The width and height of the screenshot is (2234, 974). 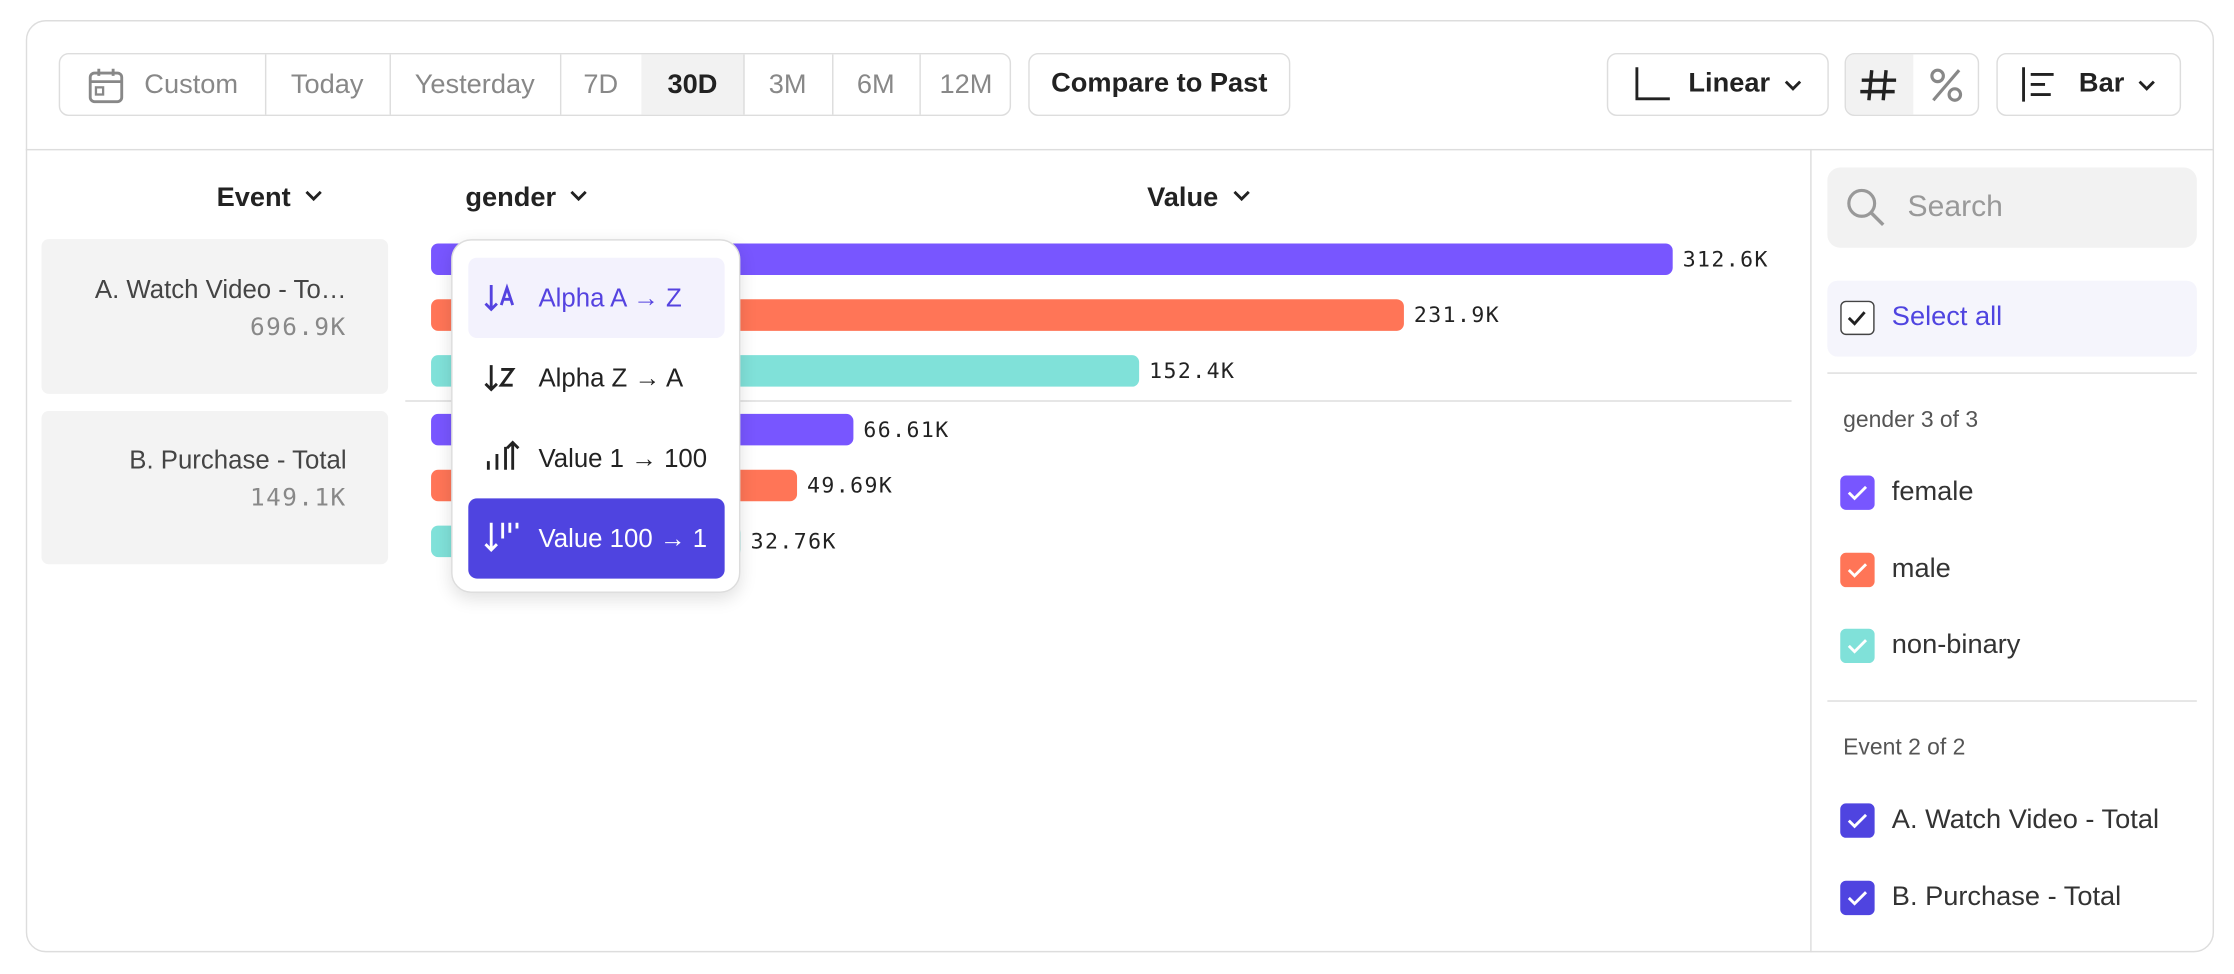 I want to click on chart-type-label: Bar, so click(x=2101, y=83).